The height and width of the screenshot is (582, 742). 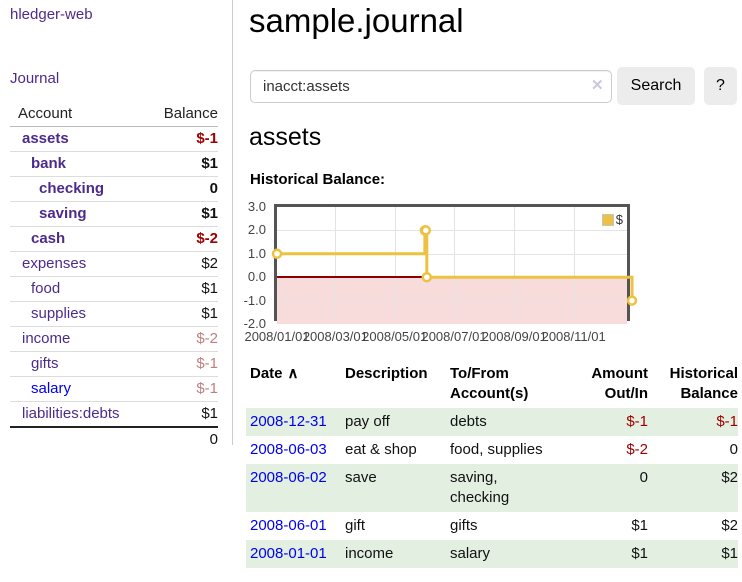 I want to click on account-row: salary $-1, so click(x=114, y=389).